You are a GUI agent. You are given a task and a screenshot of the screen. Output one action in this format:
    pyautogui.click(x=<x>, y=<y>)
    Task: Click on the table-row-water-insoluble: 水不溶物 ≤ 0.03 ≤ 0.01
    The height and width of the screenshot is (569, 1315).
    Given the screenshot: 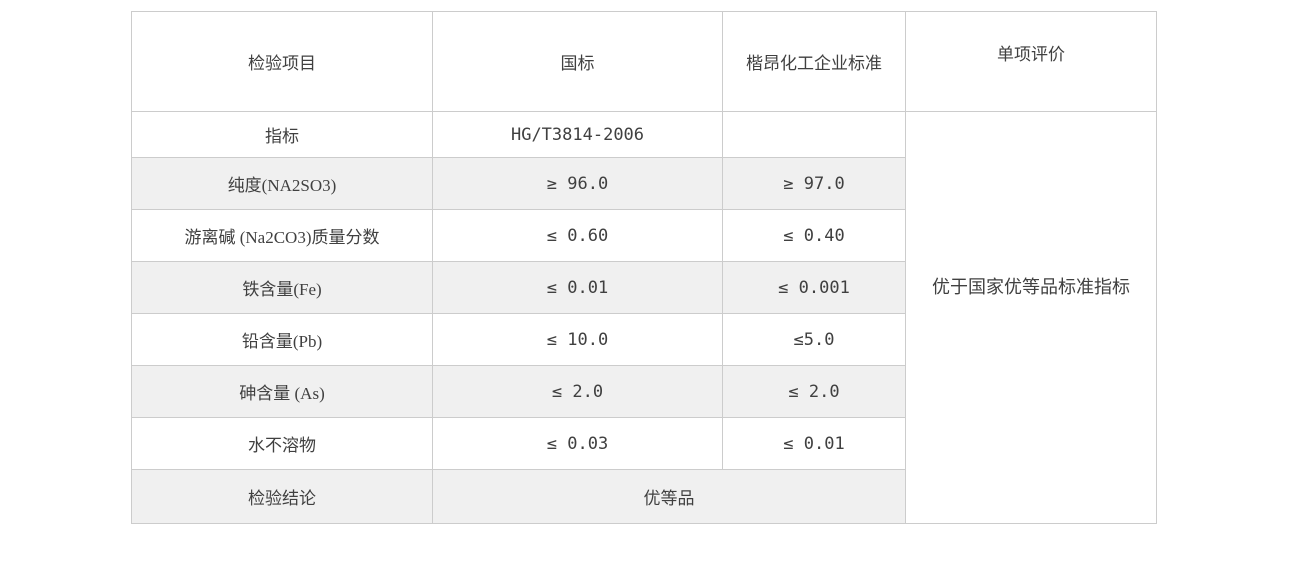 What is the action you would take?
    pyautogui.click(x=644, y=443)
    